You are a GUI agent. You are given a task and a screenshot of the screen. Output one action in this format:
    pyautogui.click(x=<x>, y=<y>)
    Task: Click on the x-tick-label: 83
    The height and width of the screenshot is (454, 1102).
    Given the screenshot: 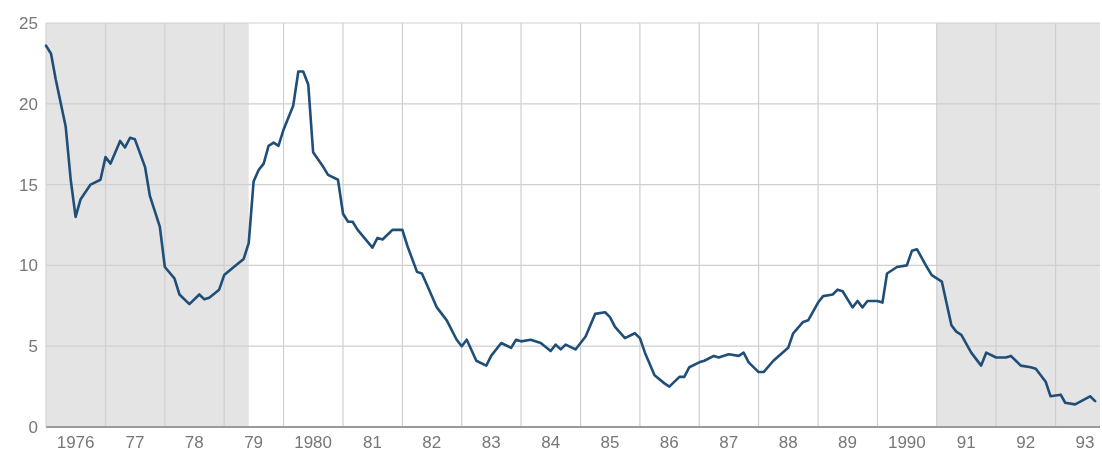 What is the action you would take?
    pyautogui.click(x=491, y=442)
    